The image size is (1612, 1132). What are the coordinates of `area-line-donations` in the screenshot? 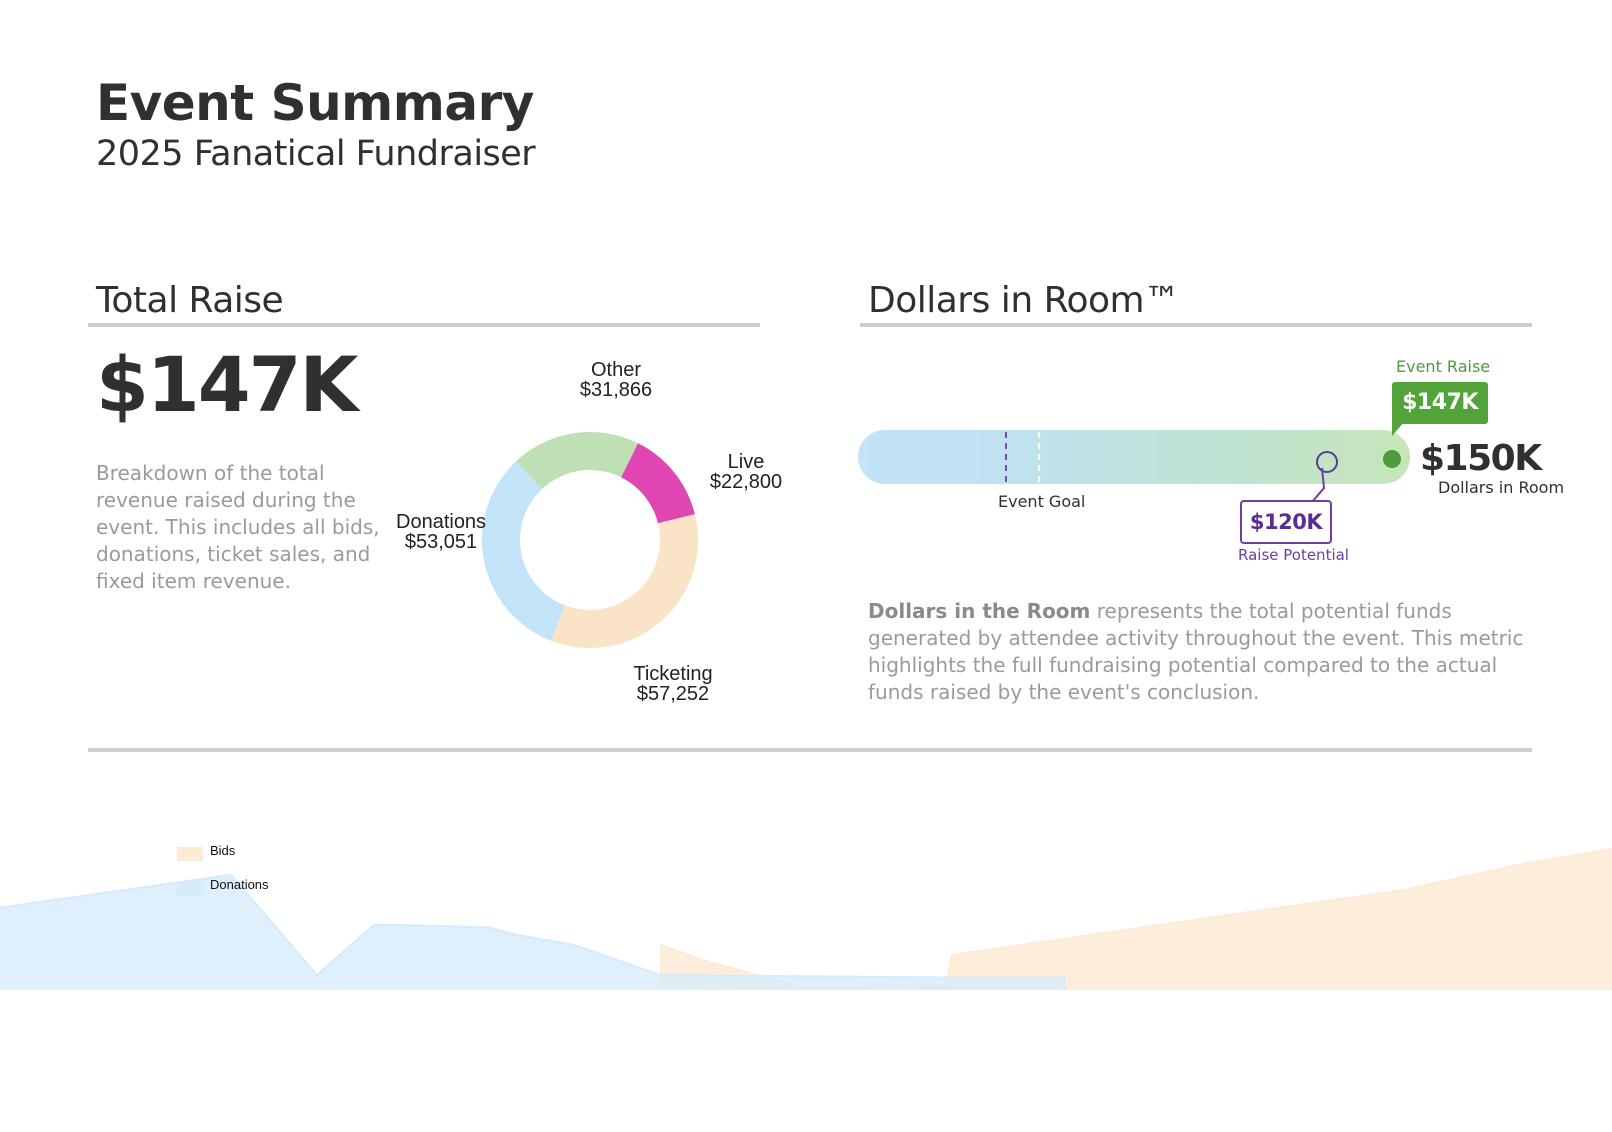 It's located at (533, 926).